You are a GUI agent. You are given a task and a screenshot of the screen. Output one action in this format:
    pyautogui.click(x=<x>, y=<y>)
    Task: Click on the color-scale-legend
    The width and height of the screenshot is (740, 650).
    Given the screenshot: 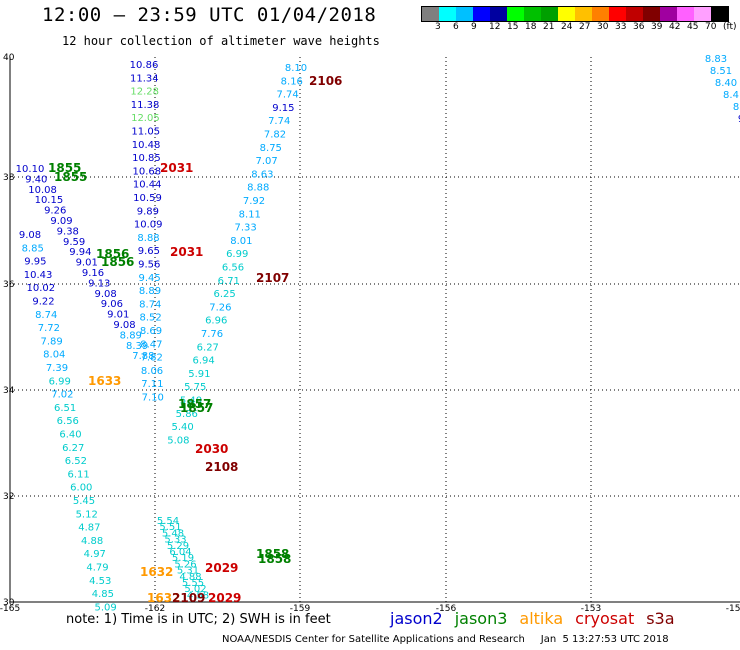 What is the action you would take?
    pyautogui.click(x=575, y=14)
    